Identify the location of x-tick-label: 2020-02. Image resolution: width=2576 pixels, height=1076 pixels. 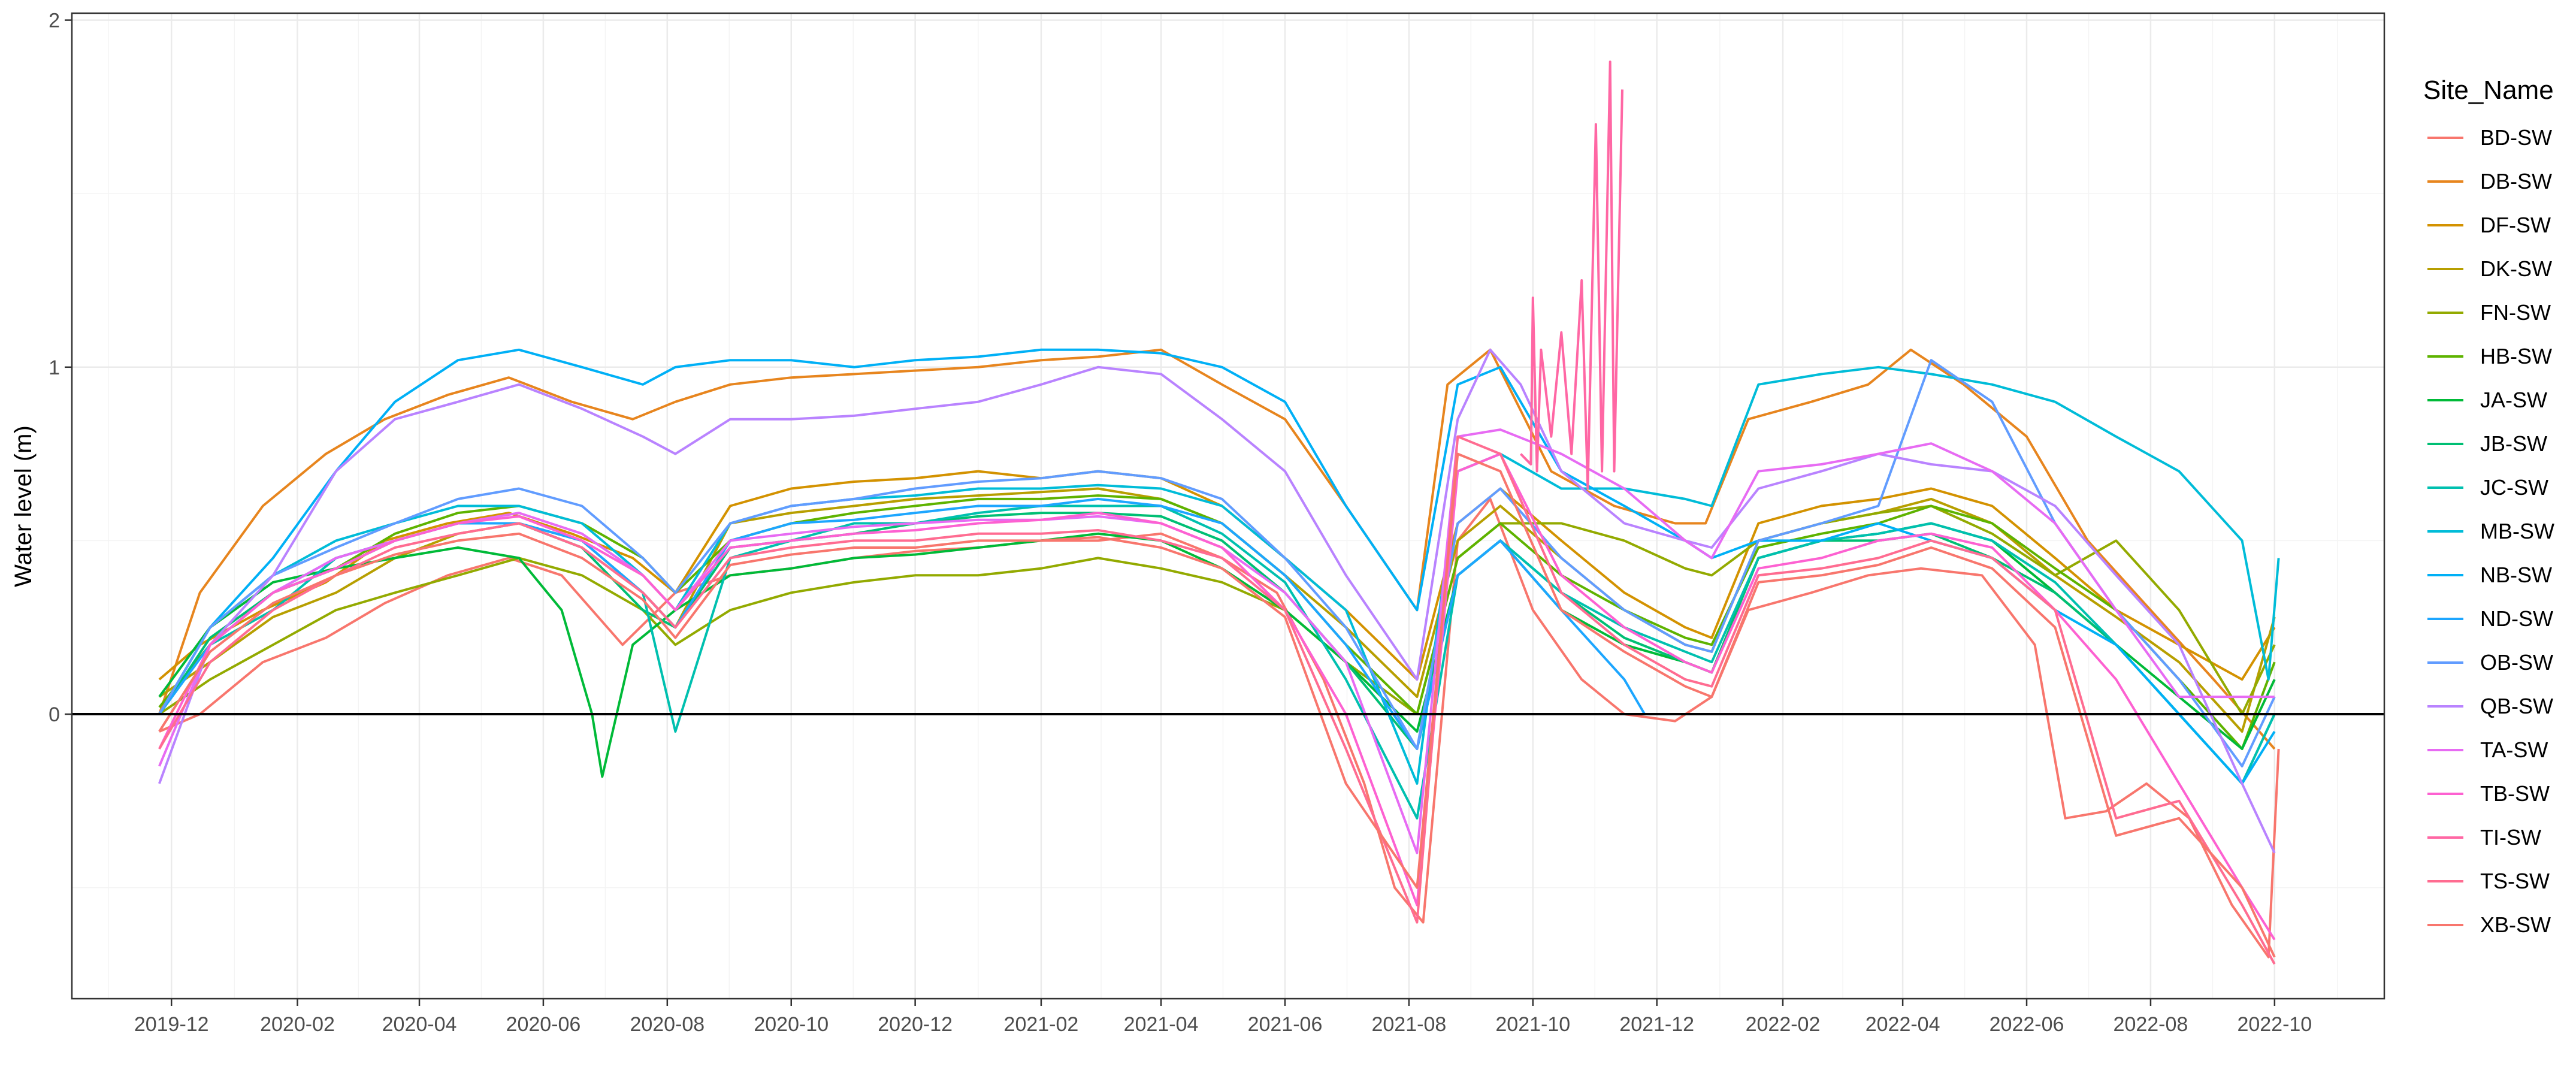
(297, 1024).